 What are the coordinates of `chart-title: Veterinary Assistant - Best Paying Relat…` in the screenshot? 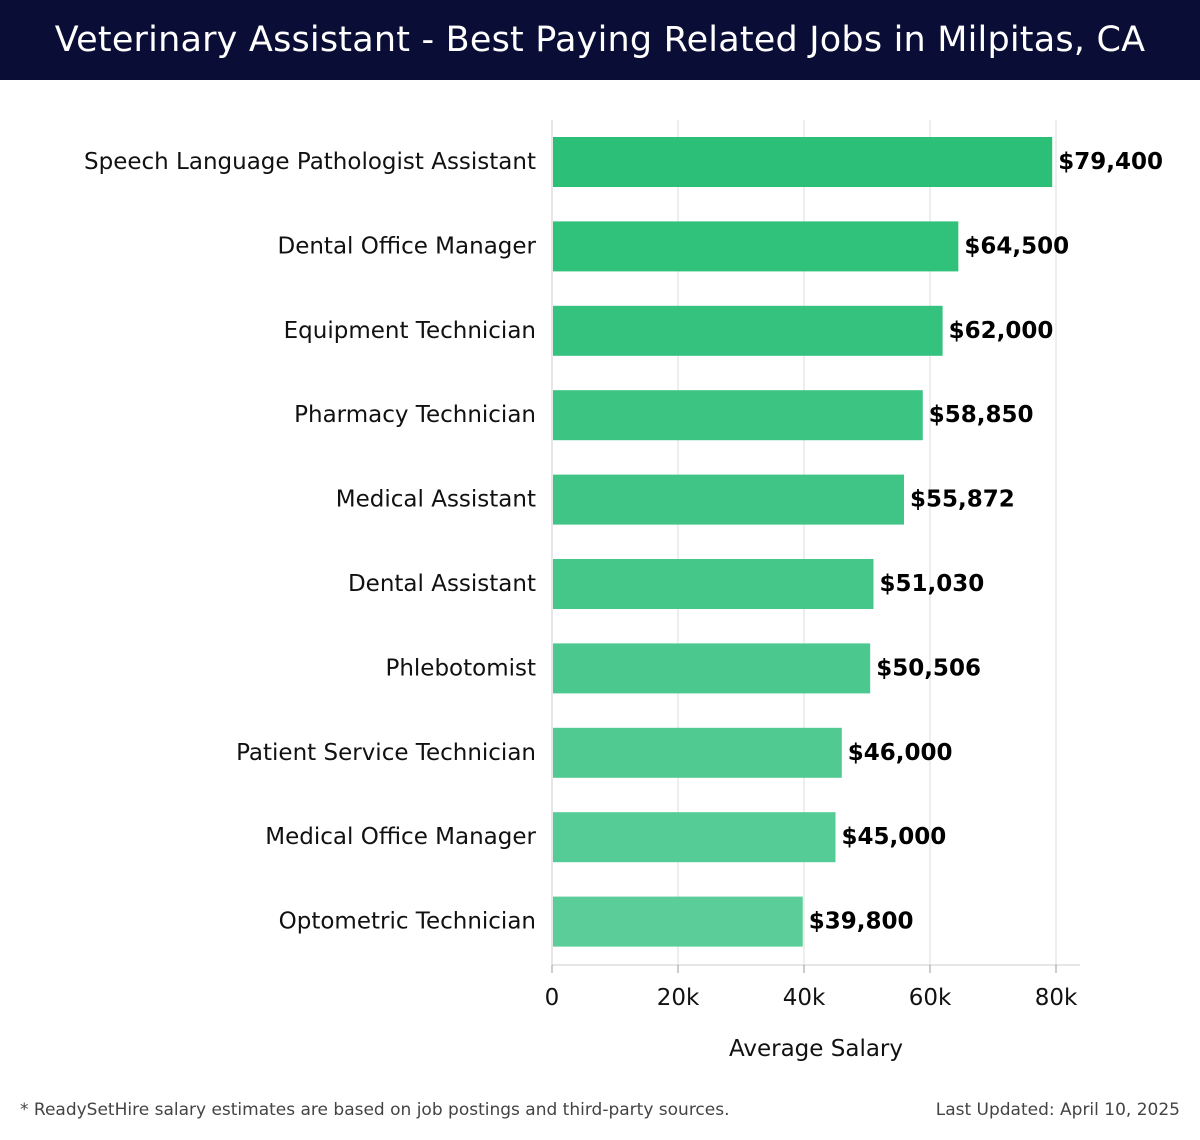 It's located at (600, 40).